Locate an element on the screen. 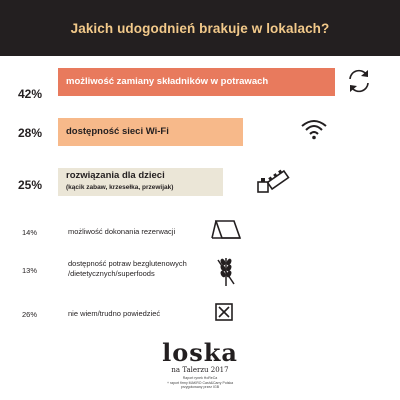 The height and width of the screenshot is (400, 400). category-label-5-line1: dostępność potraw bezglutenowych is located at coordinates (127, 263).